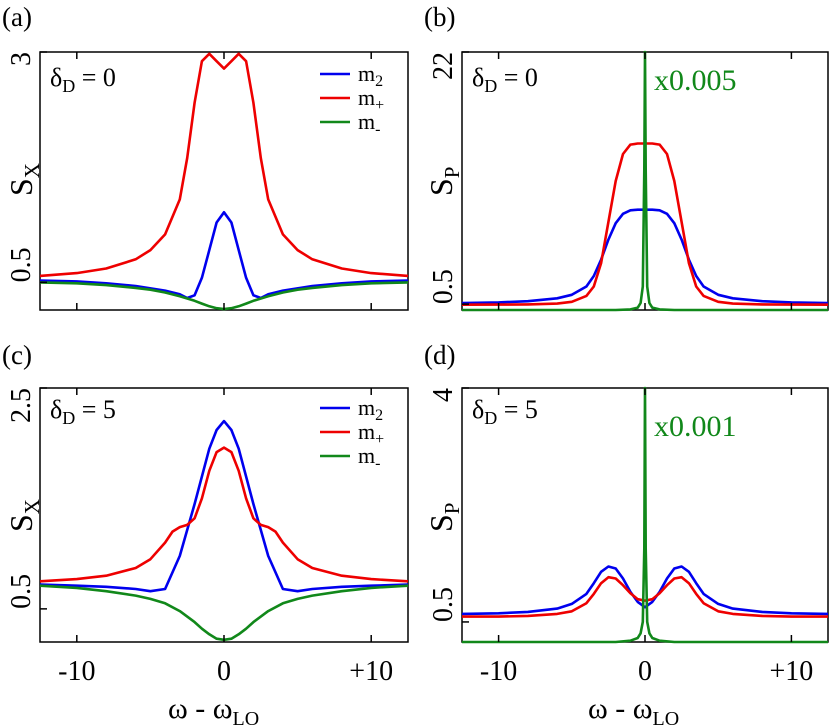 Image resolution: width=830 pixels, height=728 pixels. Describe the element at coordinates (695, 80) in the screenshot. I see `scale-factor-label: x0.005` at that location.